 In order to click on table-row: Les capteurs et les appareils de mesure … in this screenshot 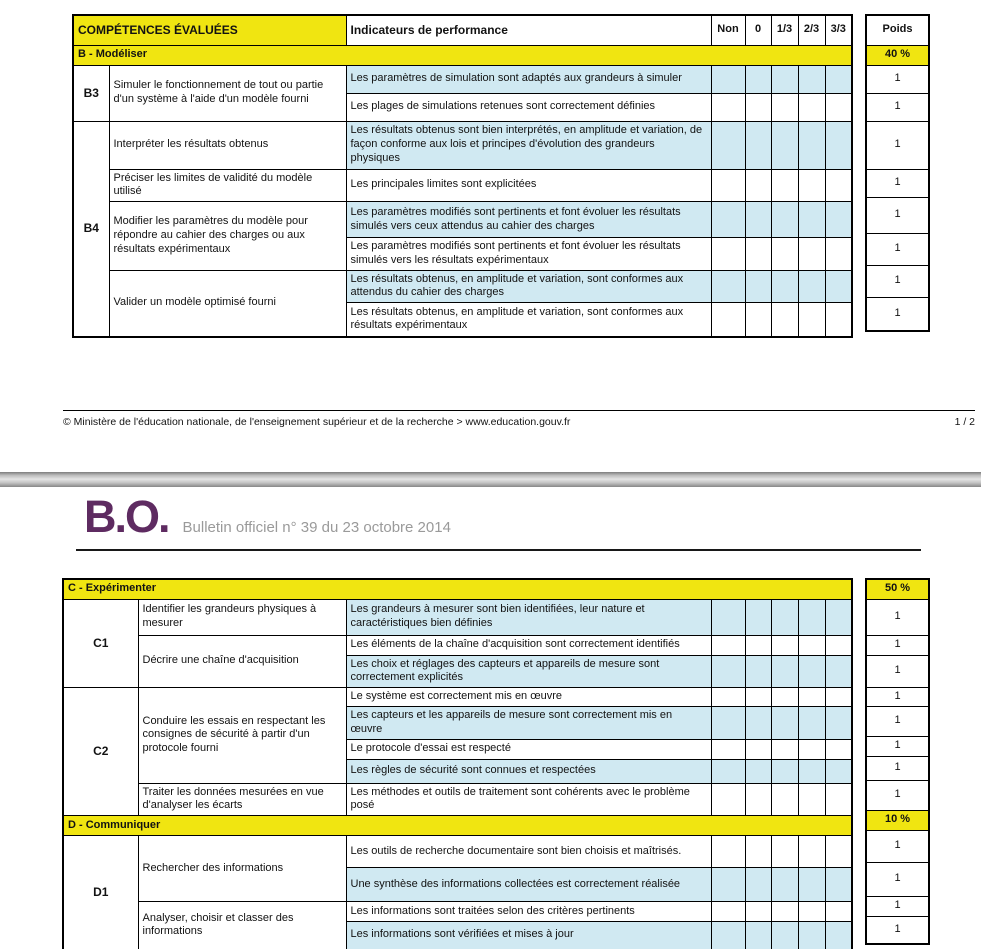, I will do `click(458, 723)`.